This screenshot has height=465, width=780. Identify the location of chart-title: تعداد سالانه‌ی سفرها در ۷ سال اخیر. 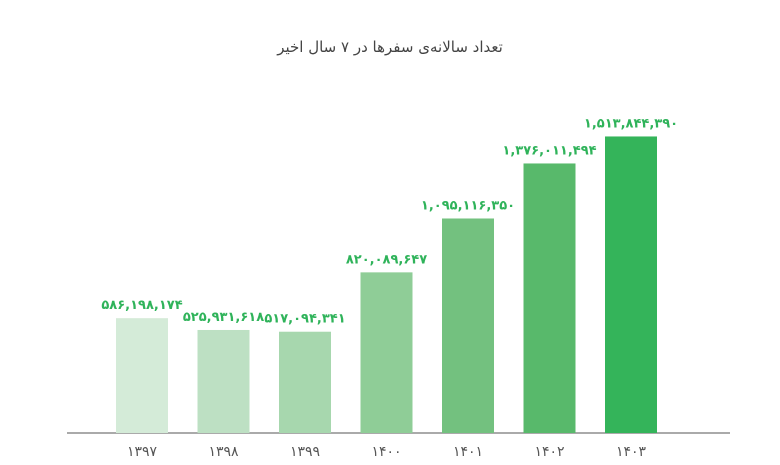
(390, 47).